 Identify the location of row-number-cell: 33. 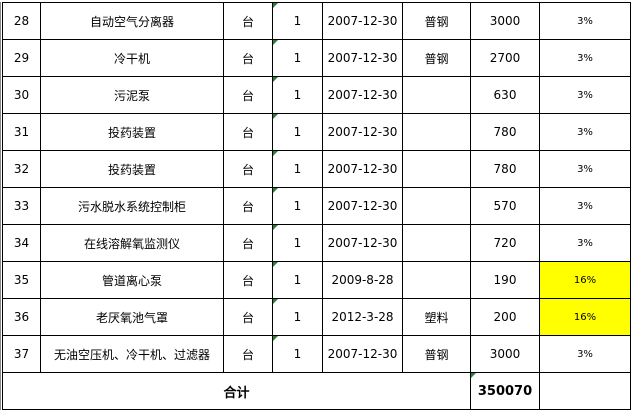
(21, 206).